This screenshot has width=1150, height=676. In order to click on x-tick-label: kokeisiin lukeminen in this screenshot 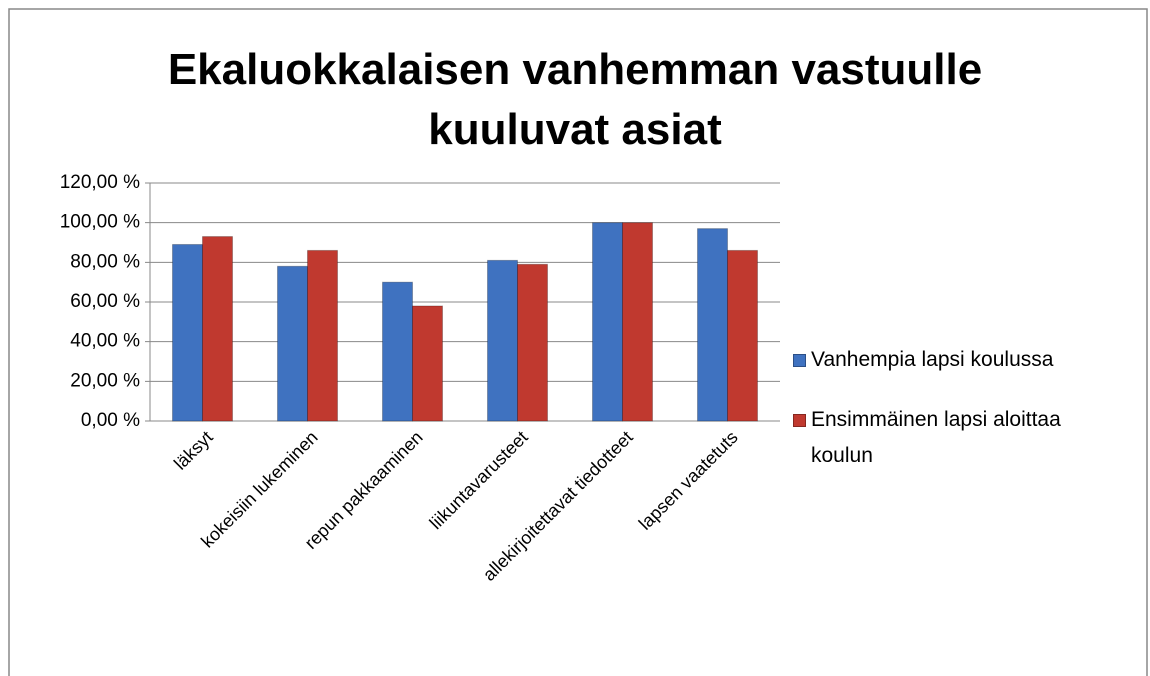, I will do `click(259, 489)`.